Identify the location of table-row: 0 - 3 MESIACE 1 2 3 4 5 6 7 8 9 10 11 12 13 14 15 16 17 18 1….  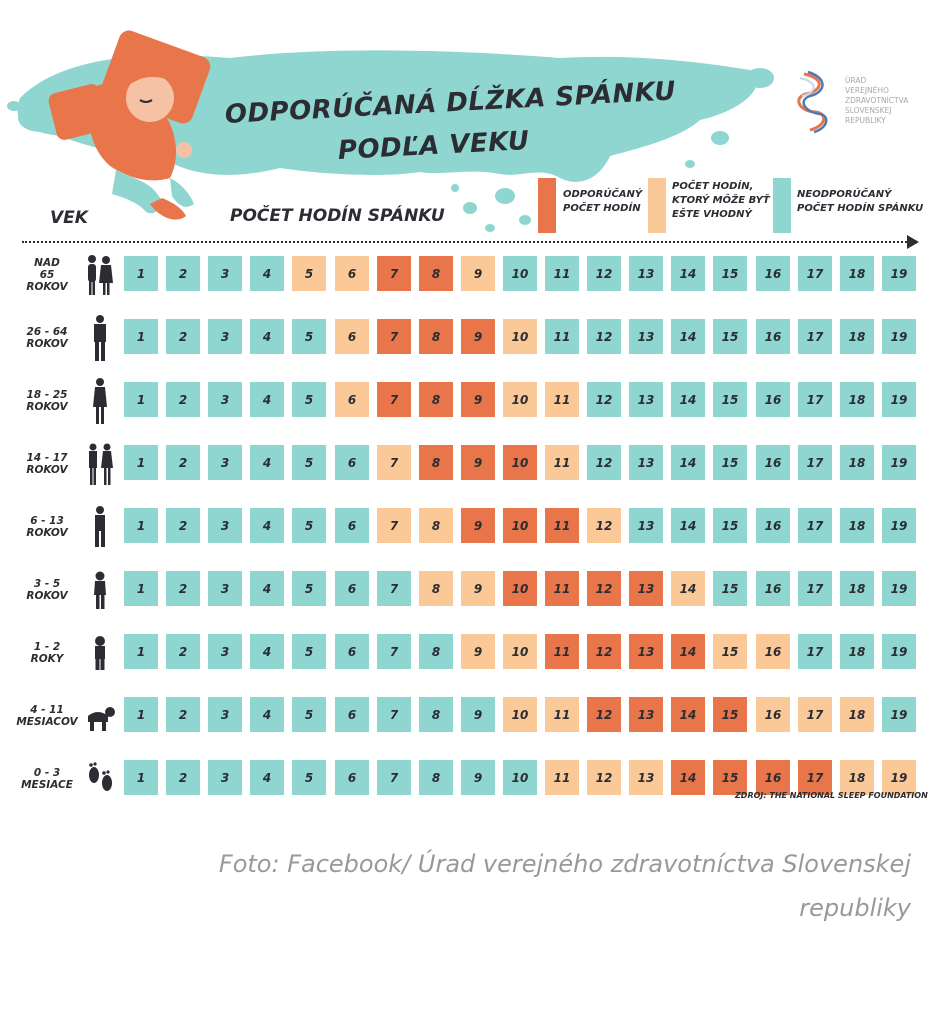
(470, 779).